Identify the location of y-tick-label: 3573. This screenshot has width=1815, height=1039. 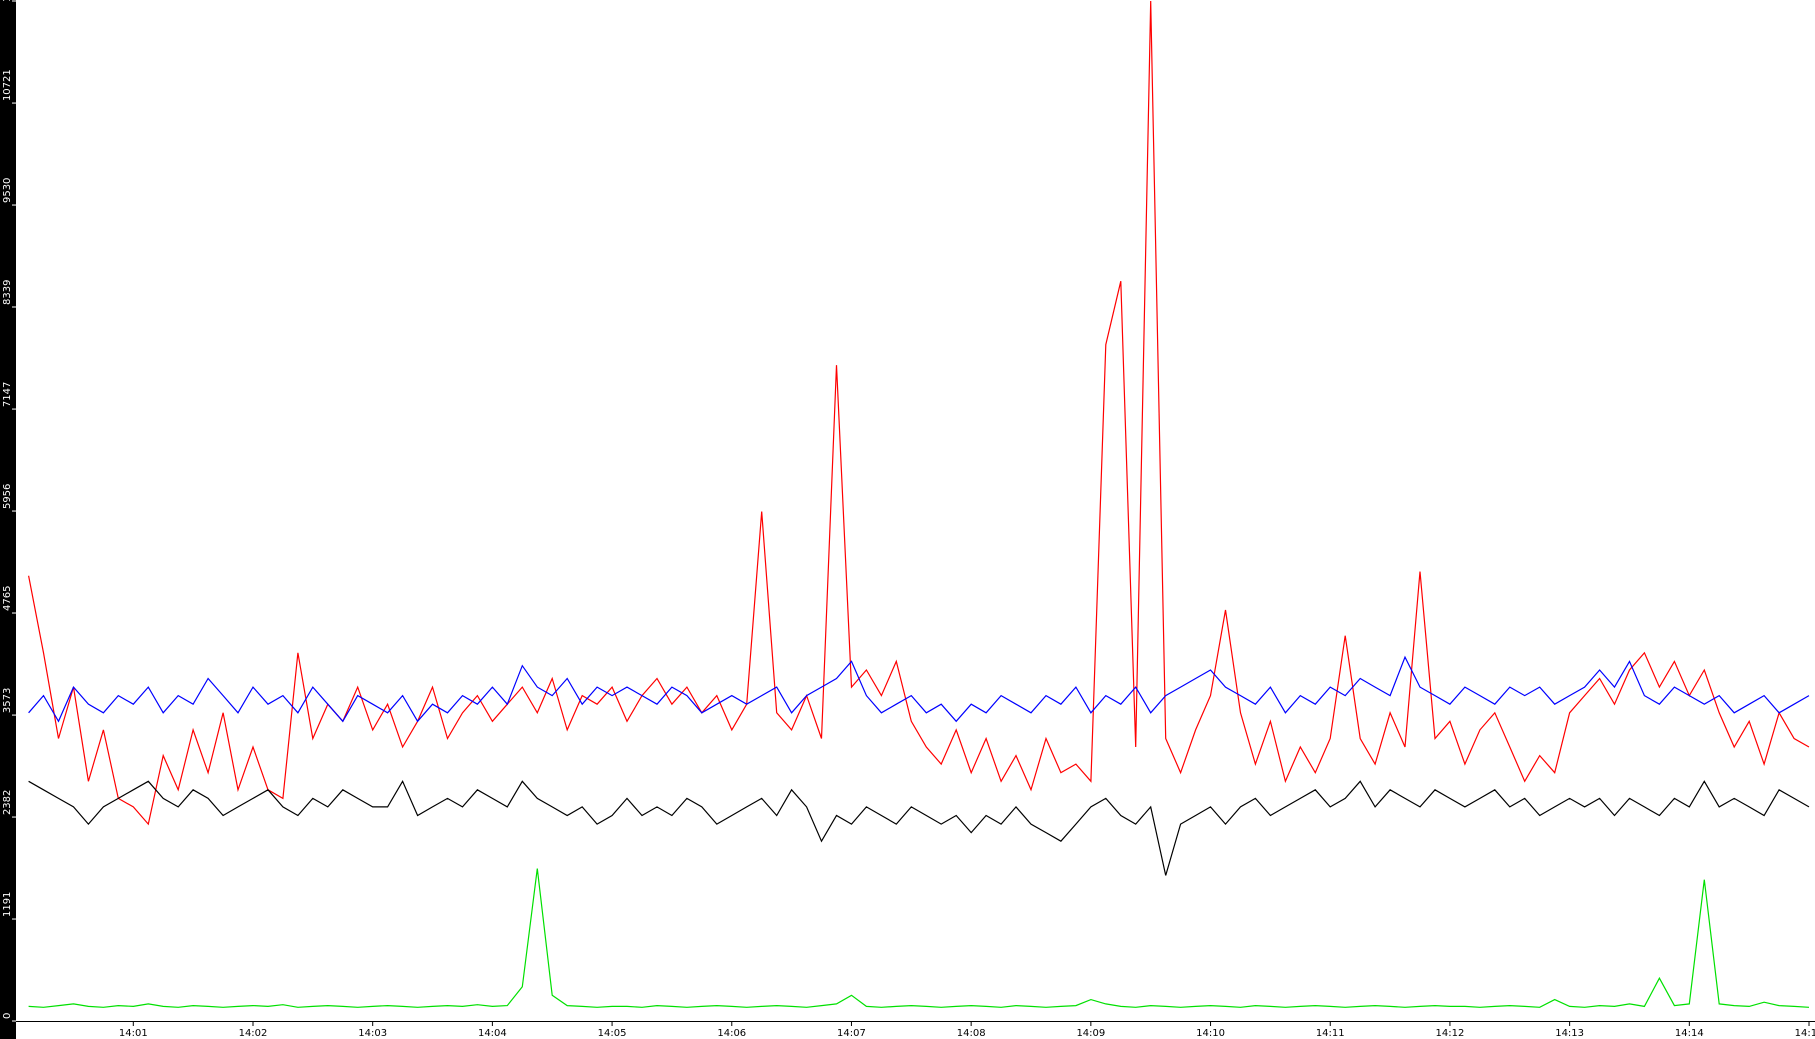
(7, 700).